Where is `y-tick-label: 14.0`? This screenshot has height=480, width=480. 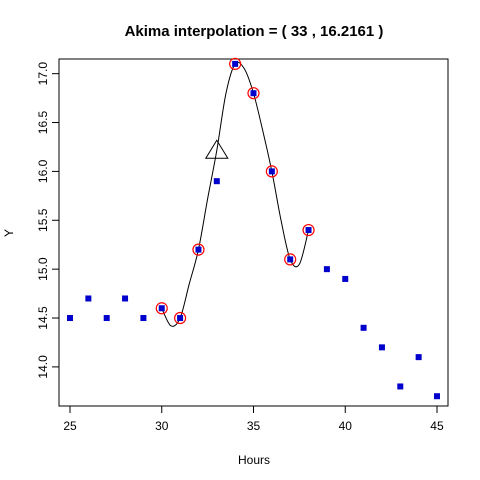 y-tick-label: 14.0 is located at coordinates (43, 367).